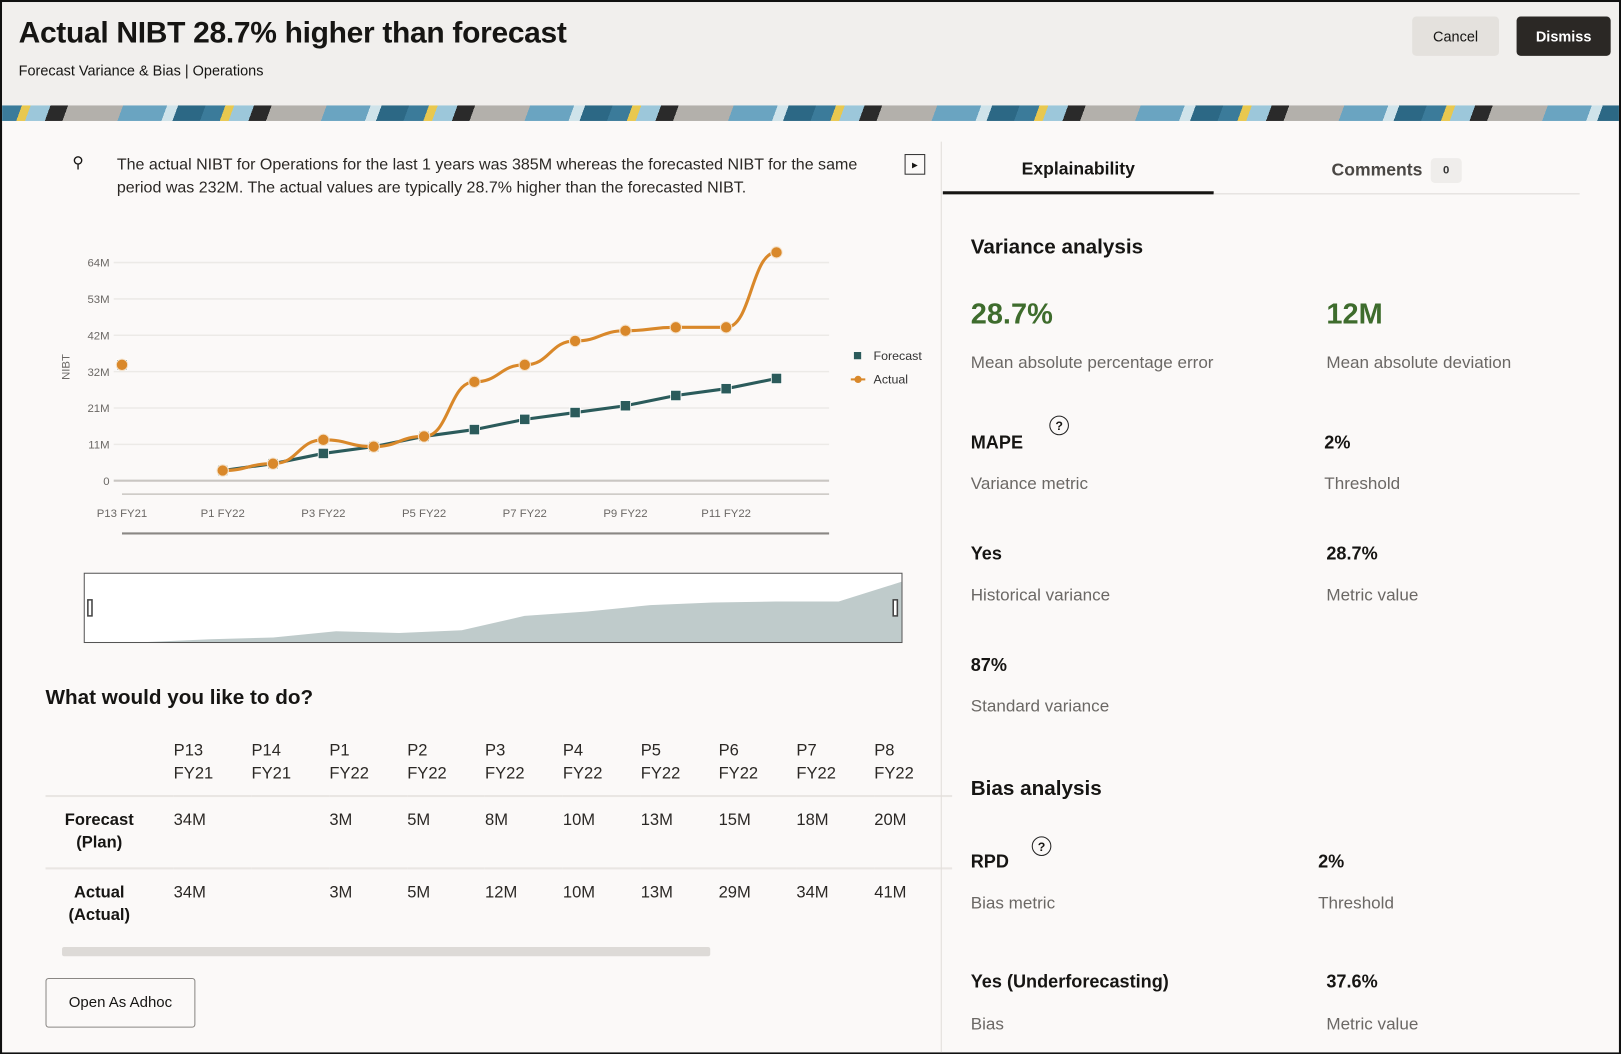 This screenshot has width=1621, height=1054. I want to click on variance-threshold-label: Threshold, so click(1362, 484).